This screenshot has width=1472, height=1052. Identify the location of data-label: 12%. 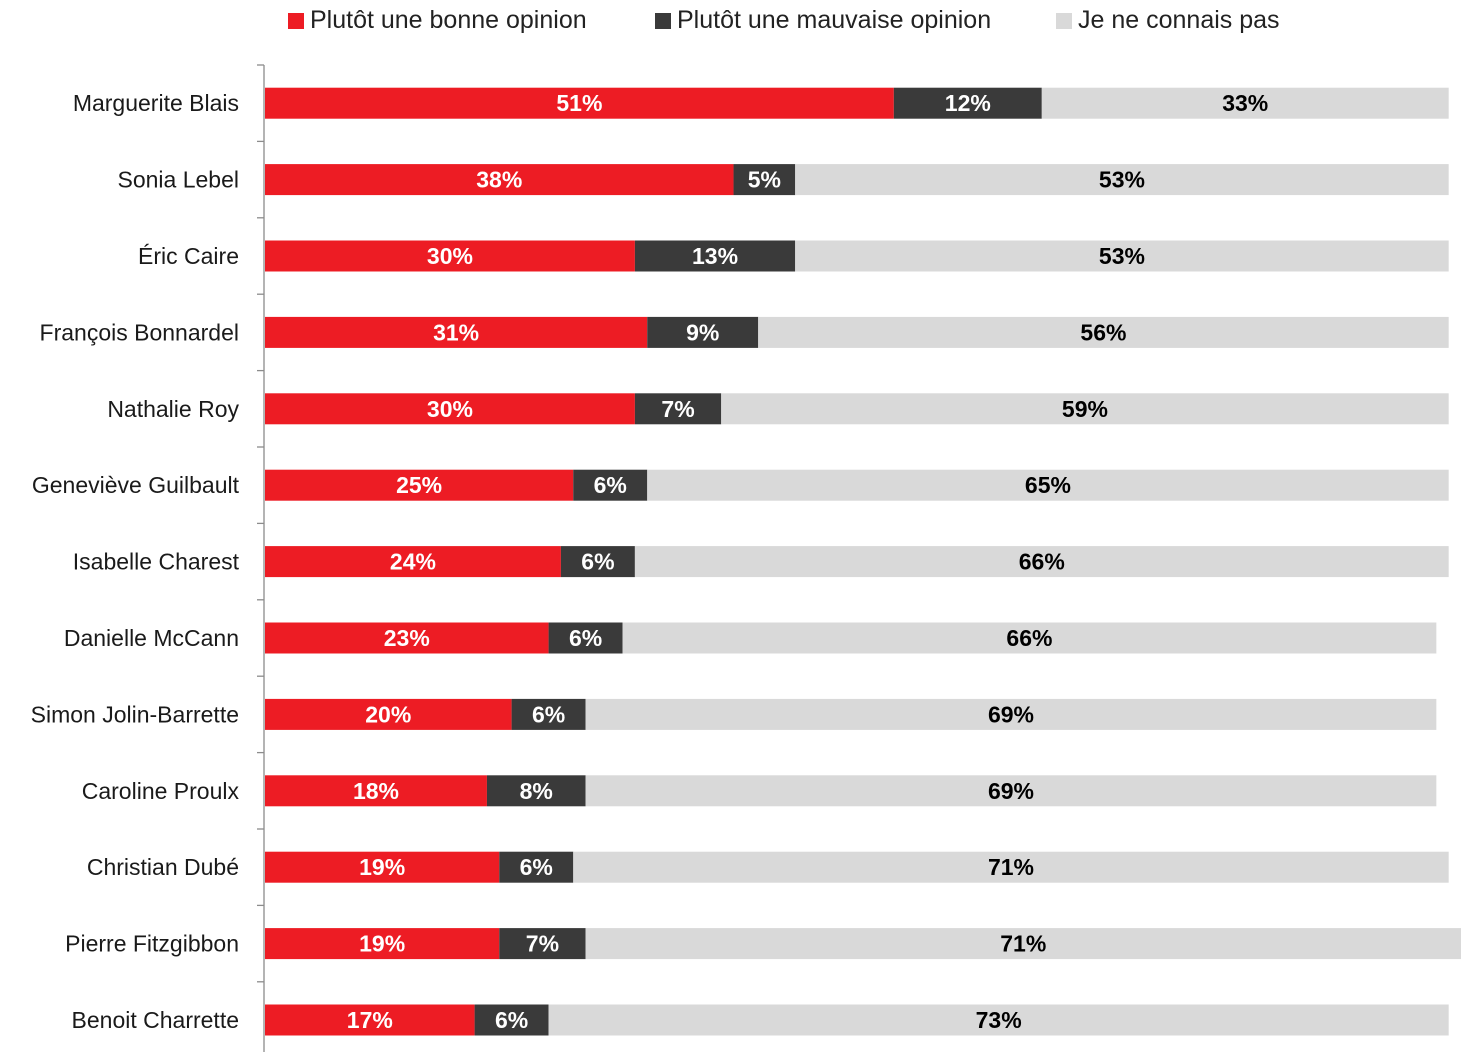
(968, 103).